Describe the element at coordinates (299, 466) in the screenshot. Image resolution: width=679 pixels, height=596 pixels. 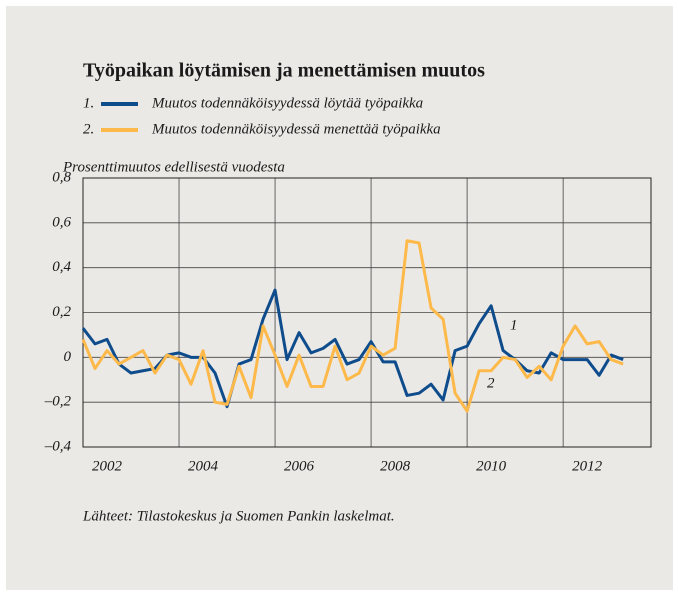
I see `x-tick-label: 2006` at that location.